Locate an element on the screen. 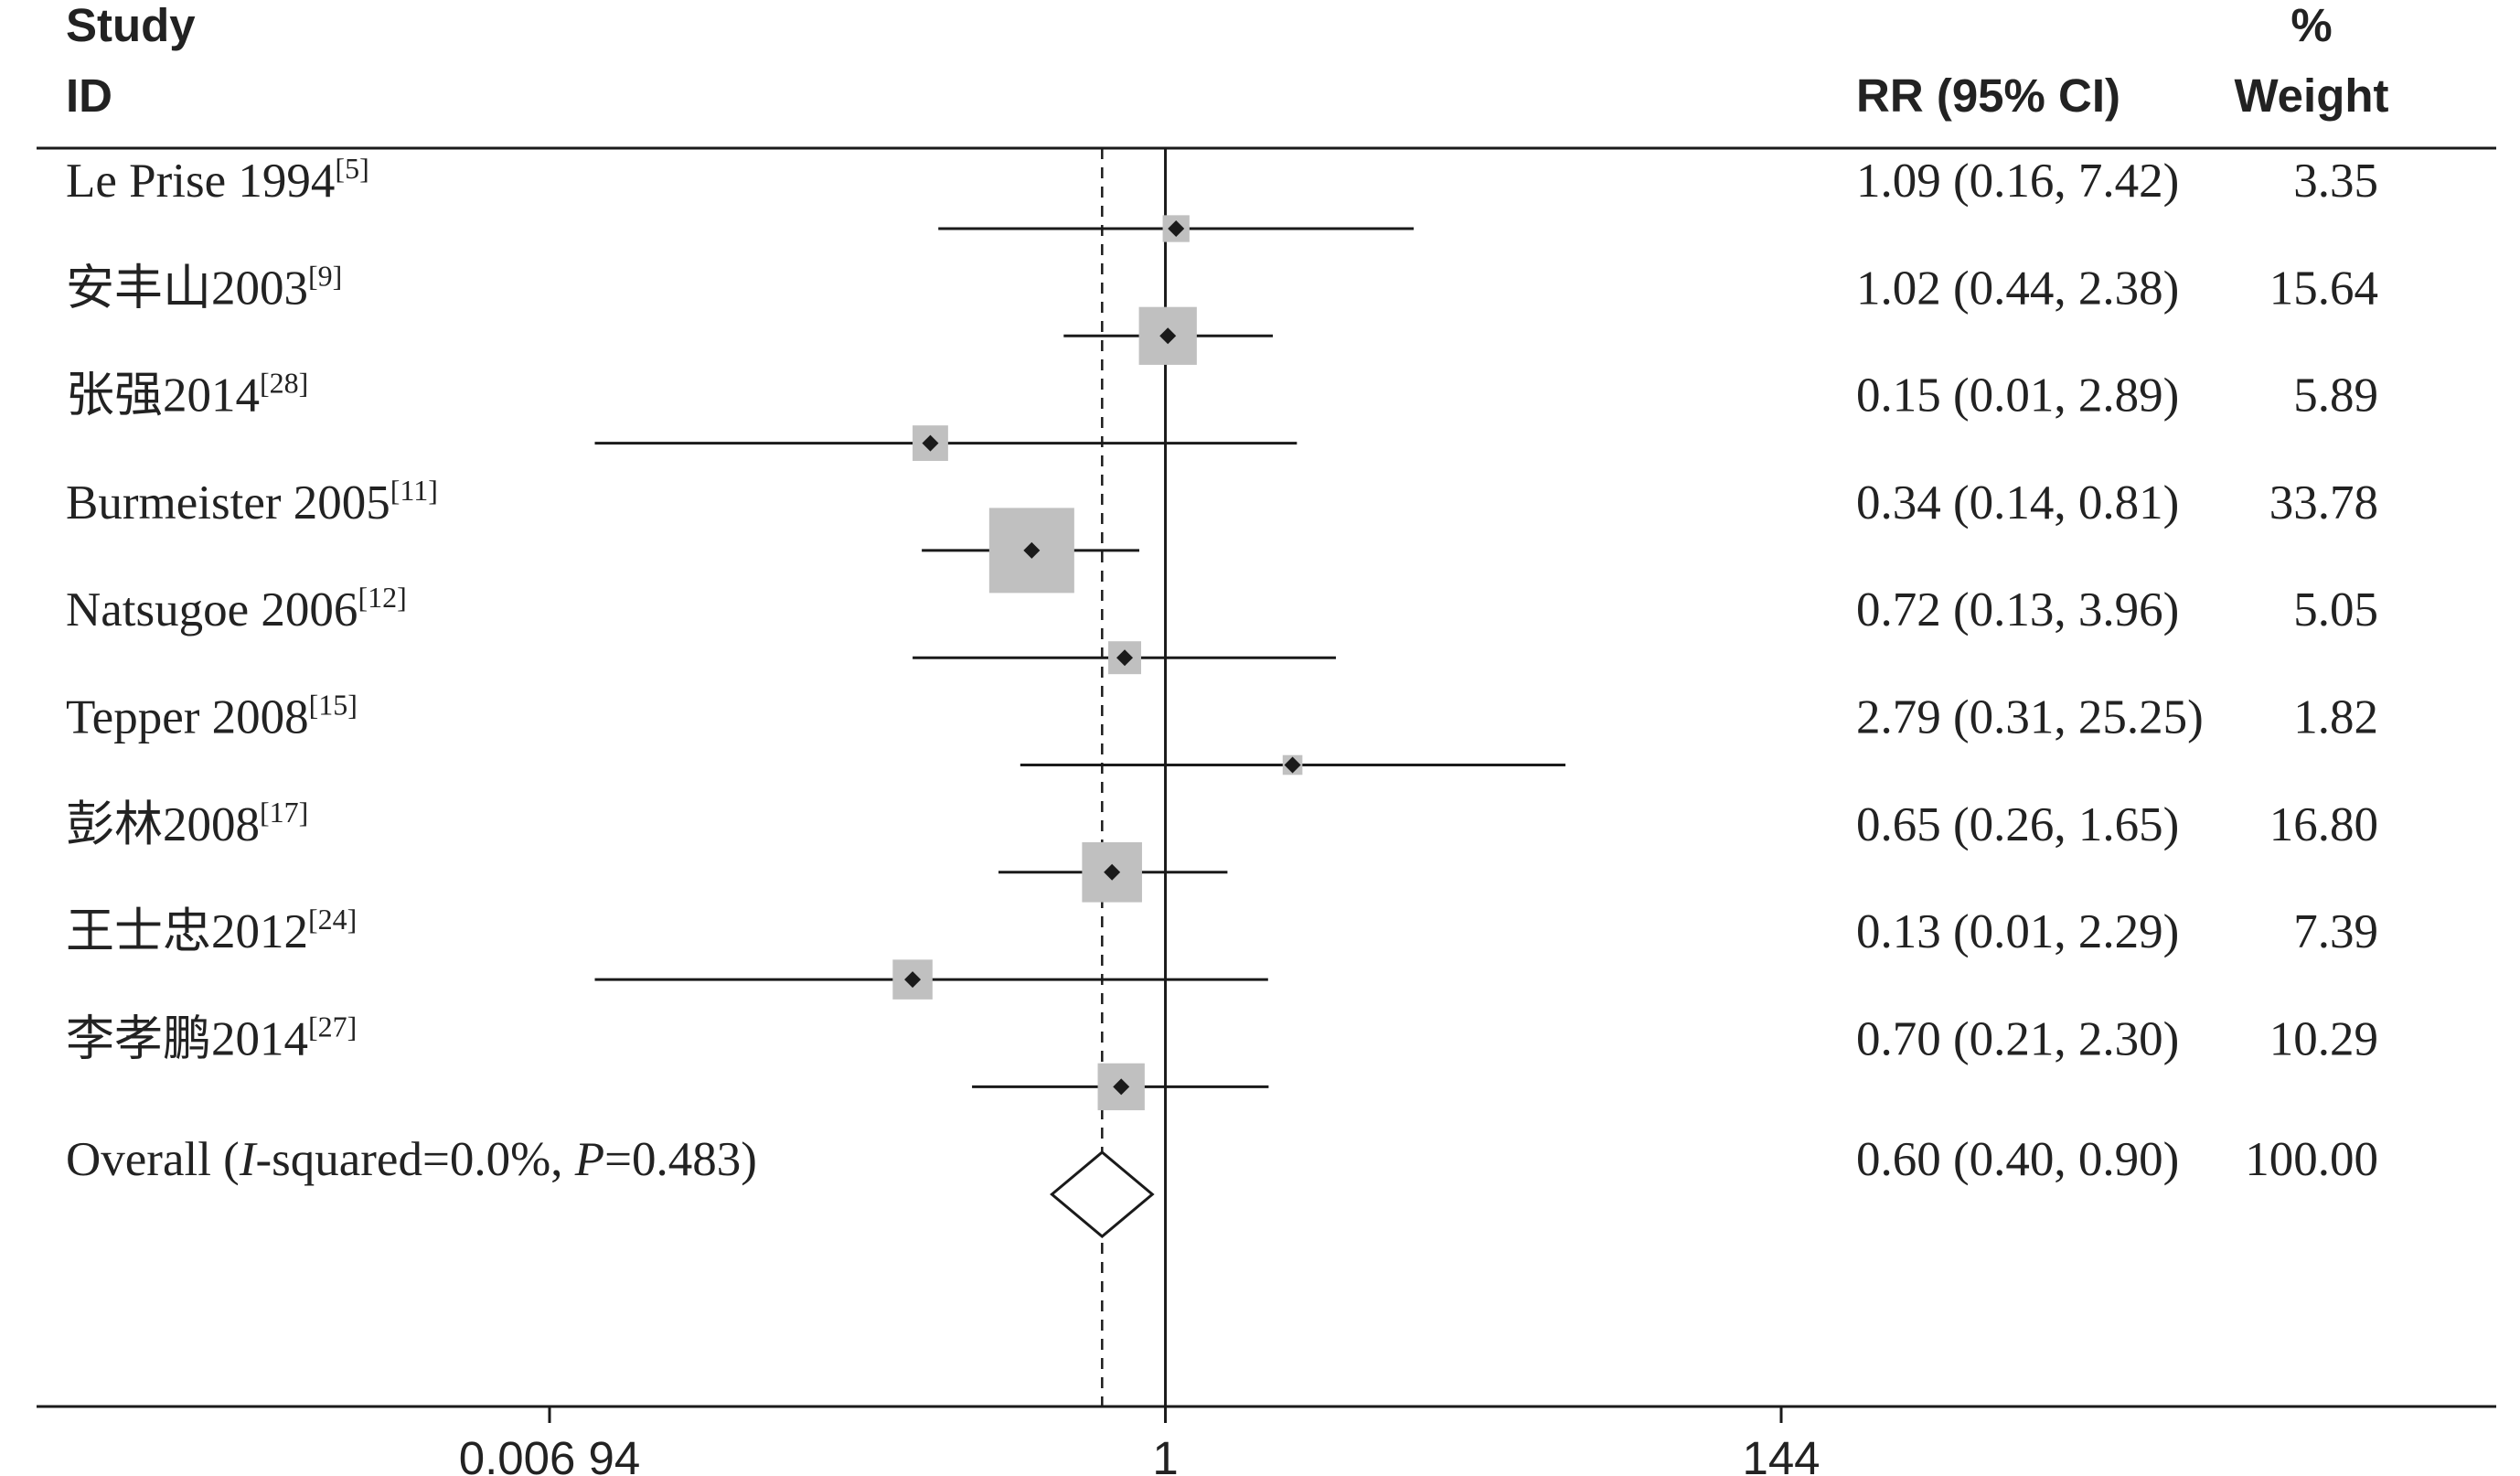 This screenshot has width=2520, height=1476. study-ci: 0.72 (0.13, 3.96) is located at coordinates (2017, 609).